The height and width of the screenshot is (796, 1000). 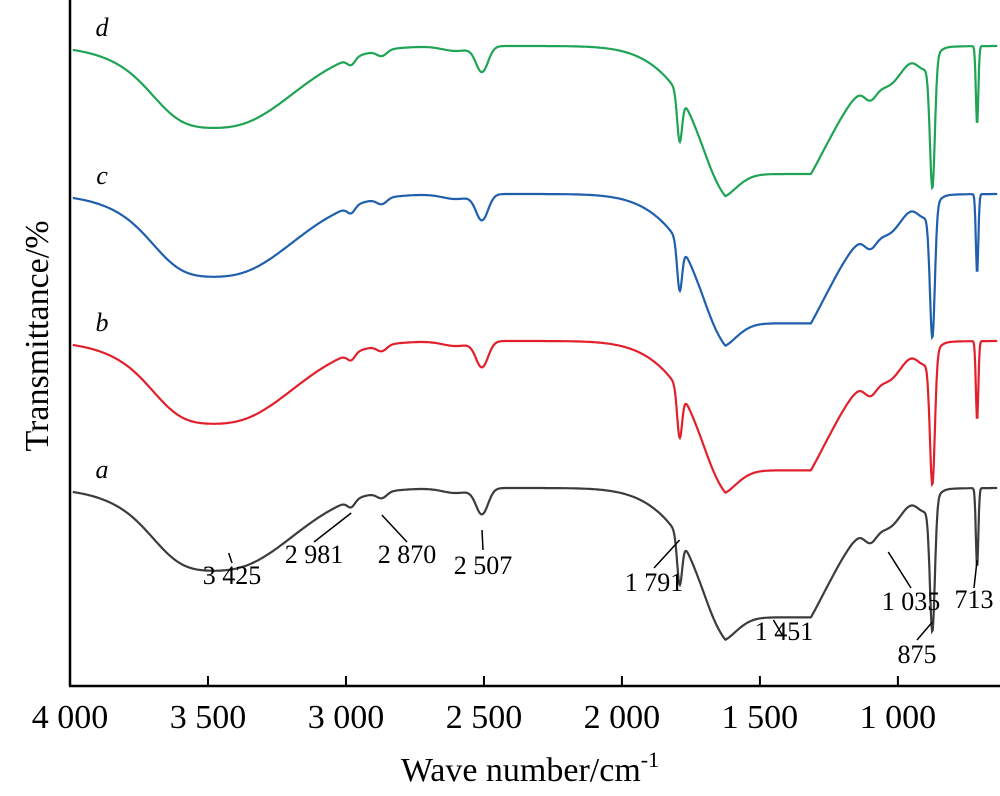 I want to click on peak-label: 875, so click(x=917, y=654).